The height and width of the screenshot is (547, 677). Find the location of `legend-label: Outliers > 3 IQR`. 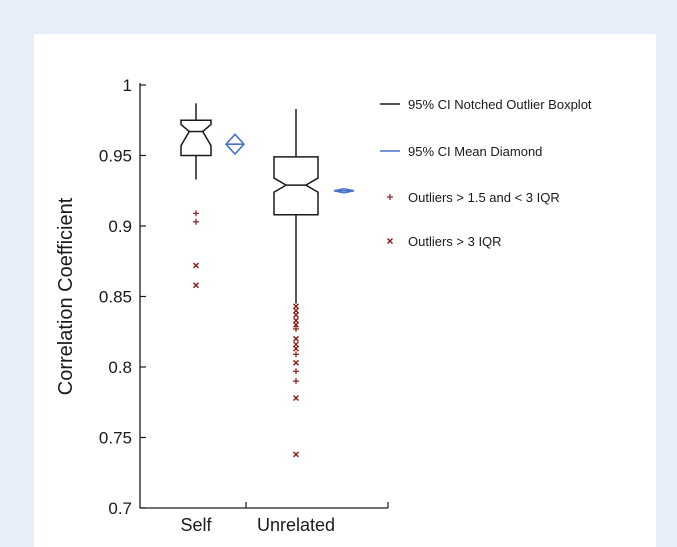

legend-label: Outliers > 3 IQR is located at coordinates (455, 241).